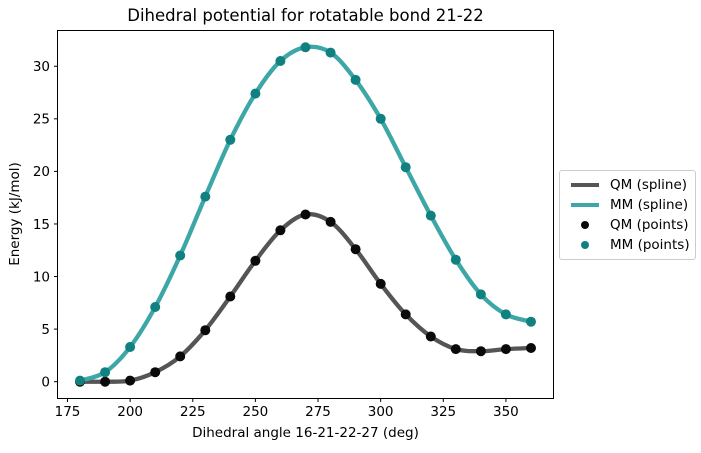  What do you see at coordinates (649, 185) in the screenshot?
I see `legend-label: QM (spline)` at bounding box center [649, 185].